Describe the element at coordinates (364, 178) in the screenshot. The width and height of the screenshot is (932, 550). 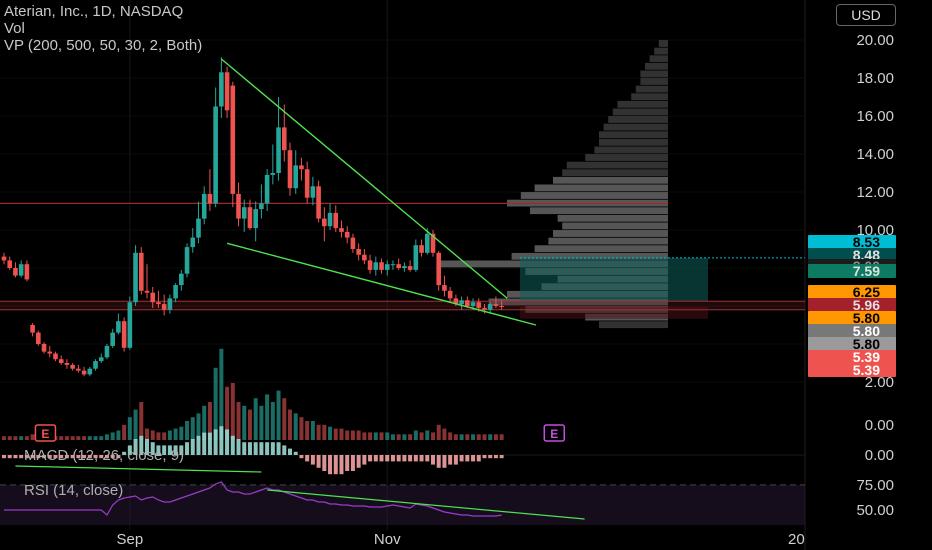
I see `upper-trendline` at that location.